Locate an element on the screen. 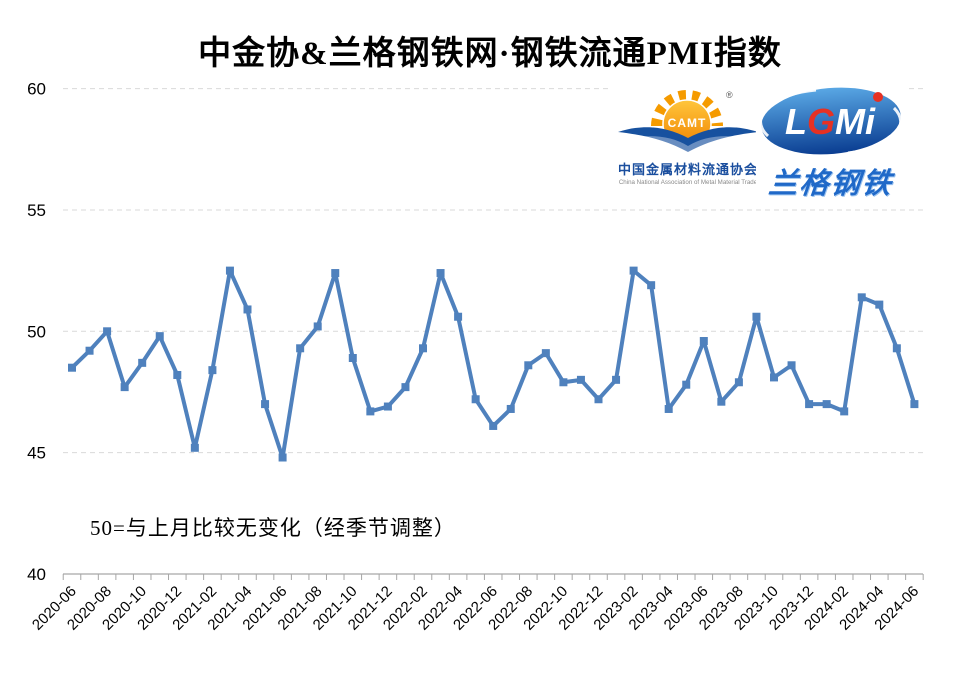  annotation-note: 50=与上月比较无变化（经季节调整） is located at coordinates (273, 528).